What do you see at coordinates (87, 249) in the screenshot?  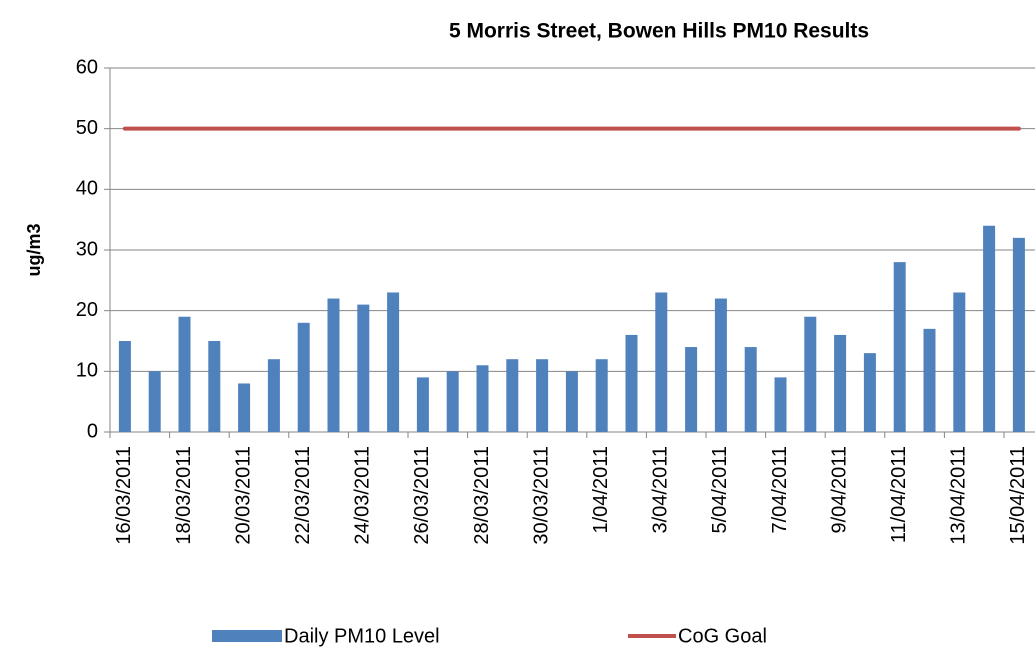 I see `y-tick-label: 30` at bounding box center [87, 249].